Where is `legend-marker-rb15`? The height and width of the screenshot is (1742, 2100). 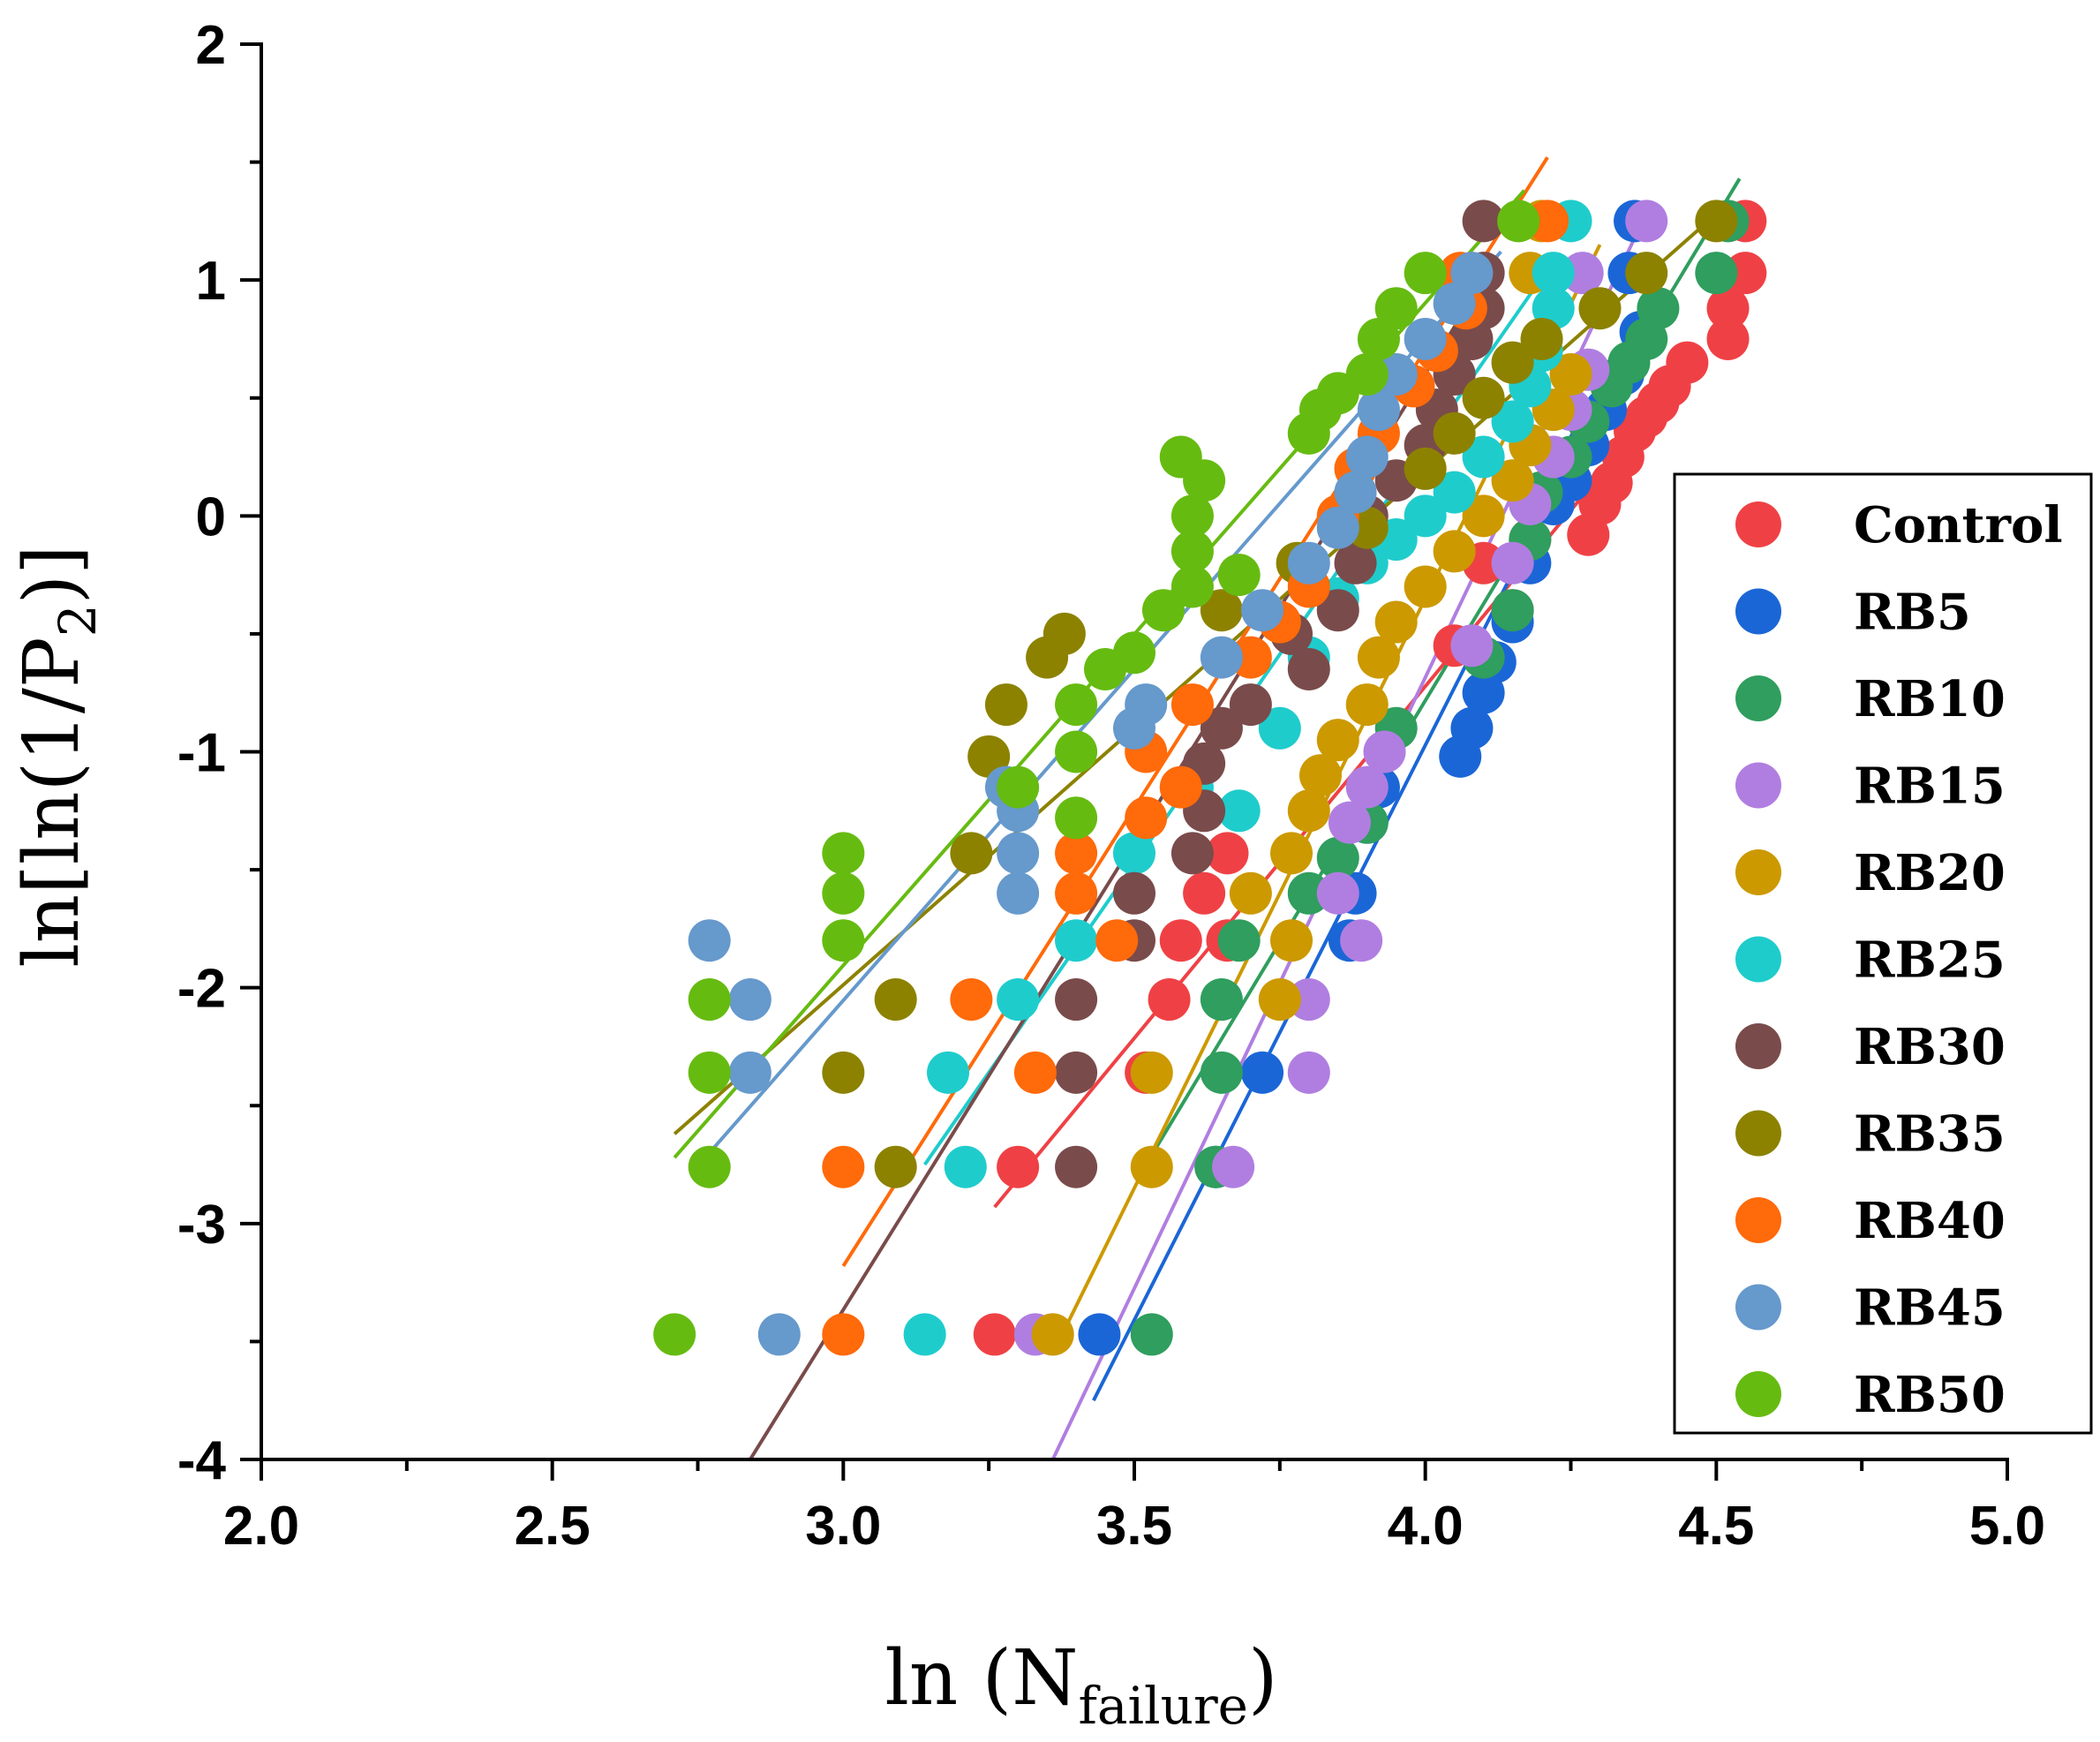
legend-marker-rb15 is located at coordinates (1758, 785).